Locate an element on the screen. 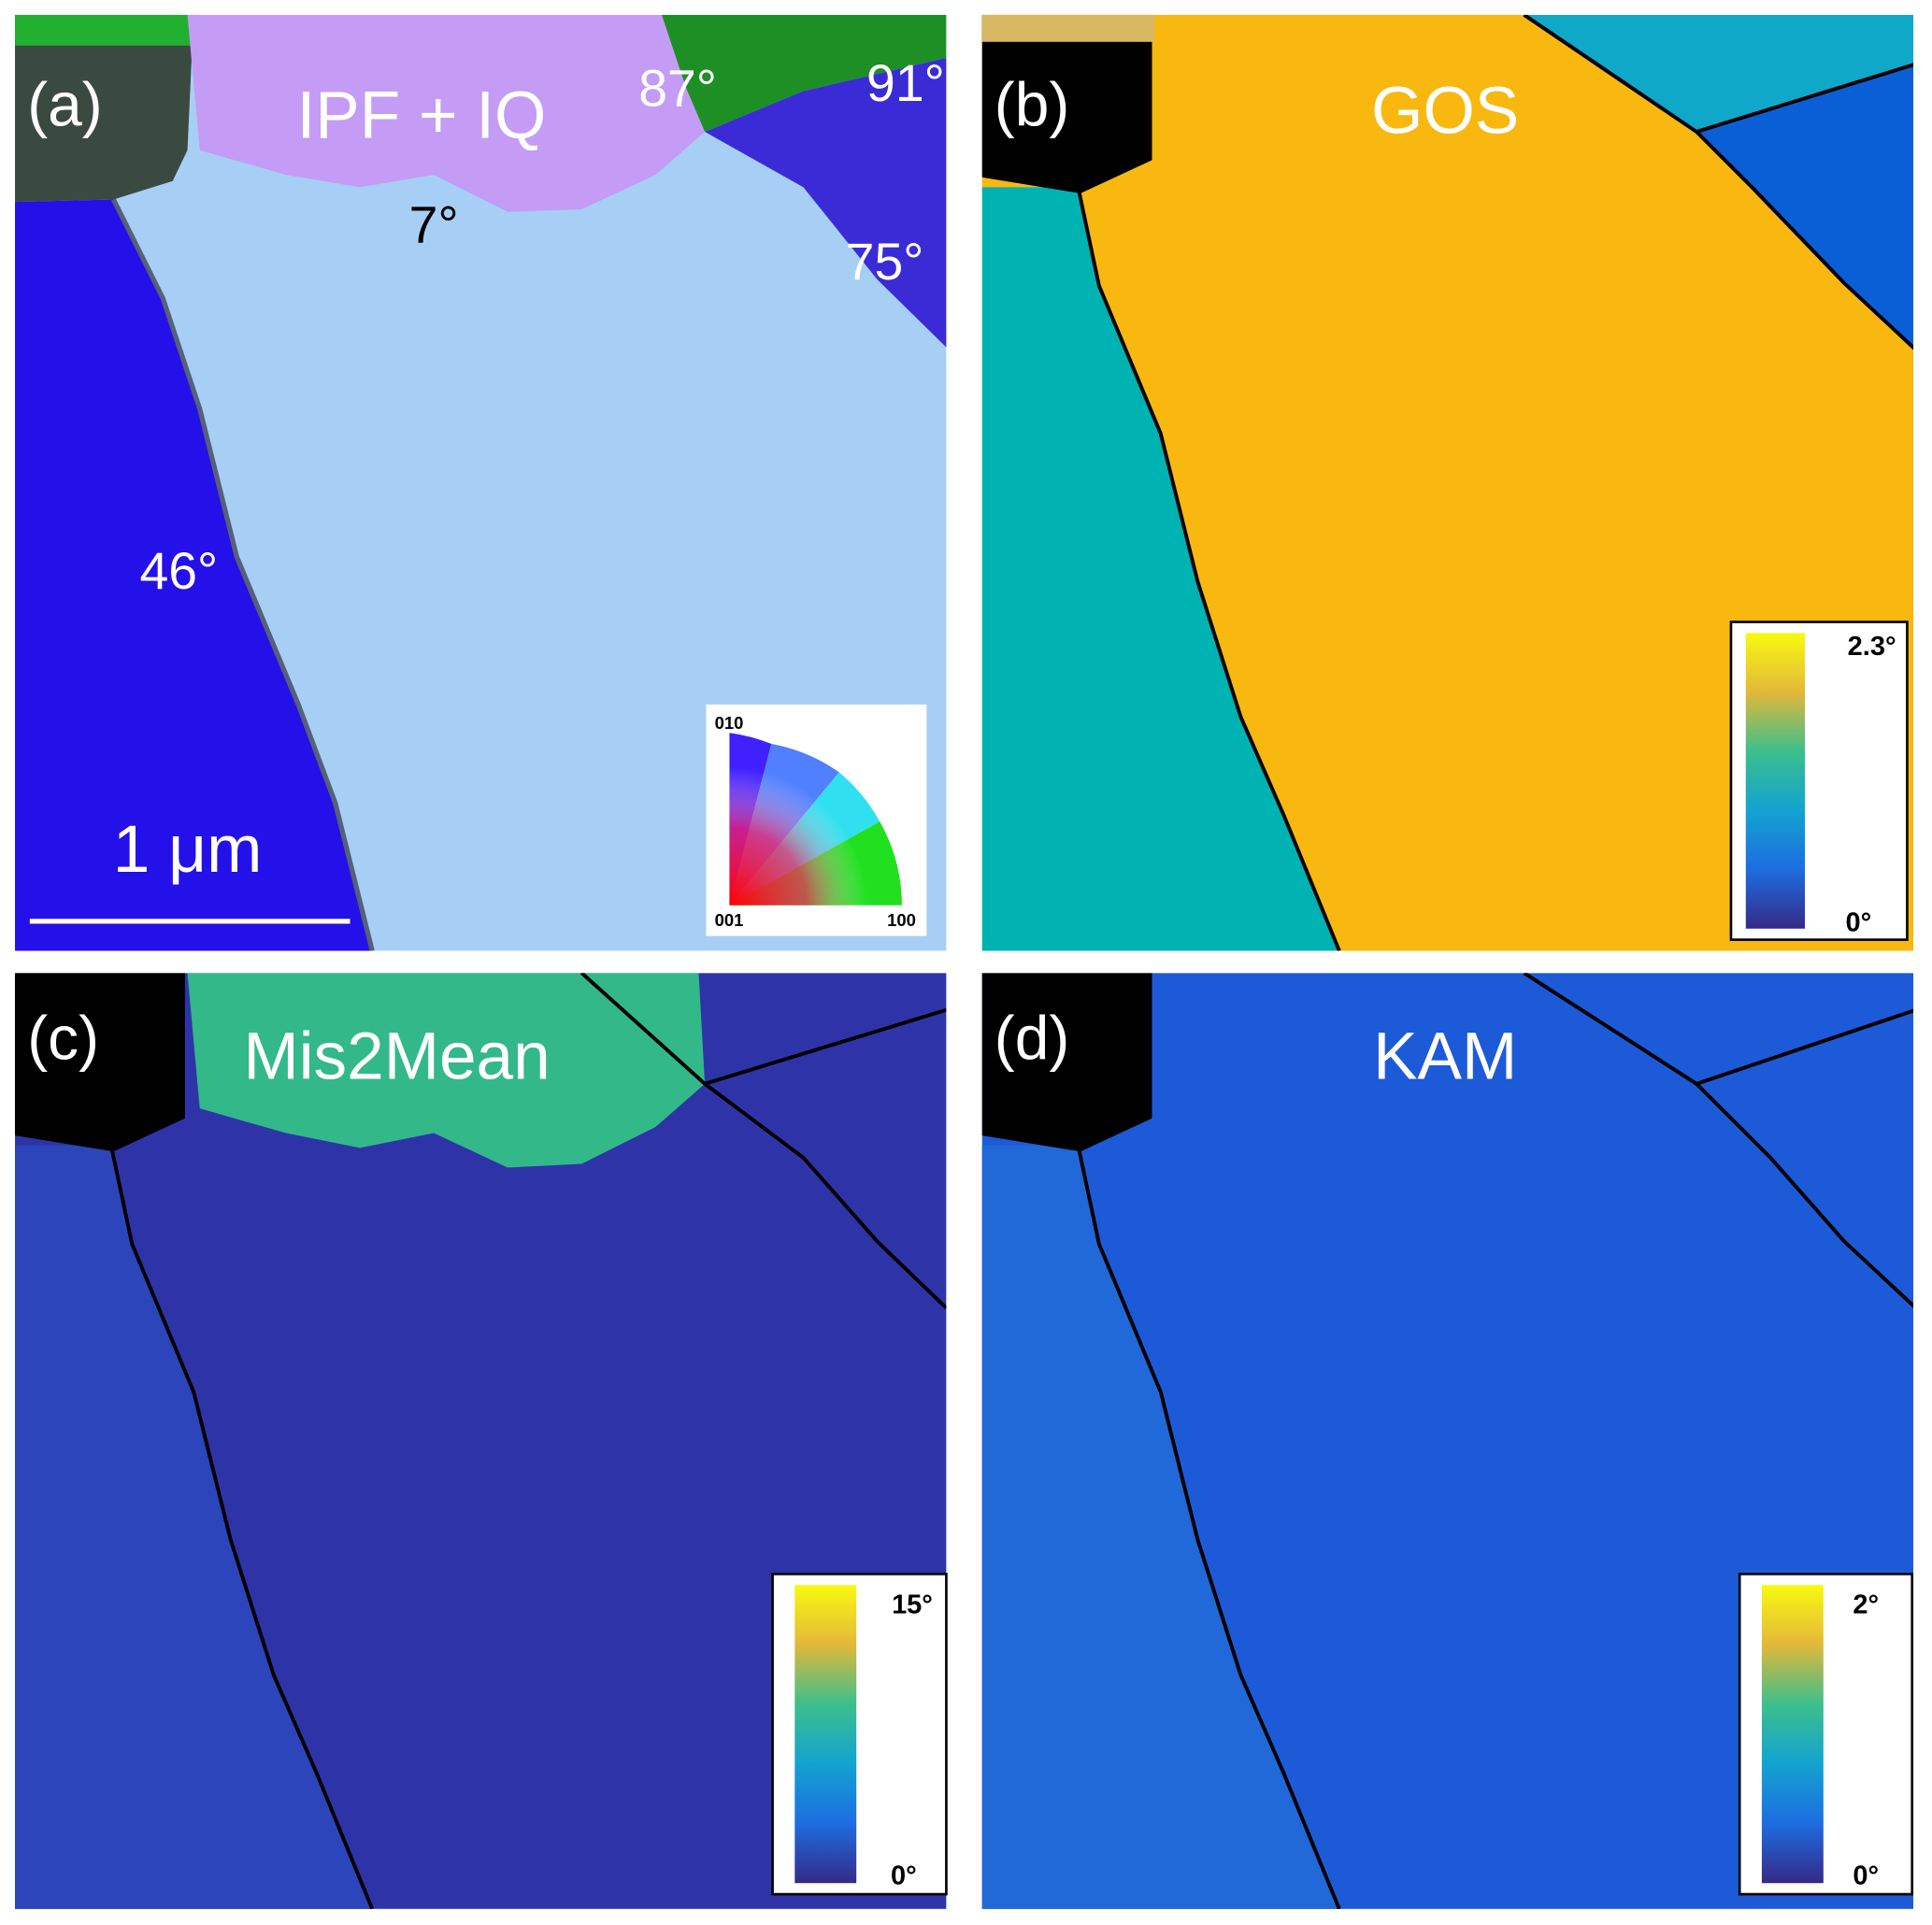 The height and width of the screenshot is (1925, 1932). ipf-shading is located at coordinates (815, 819).